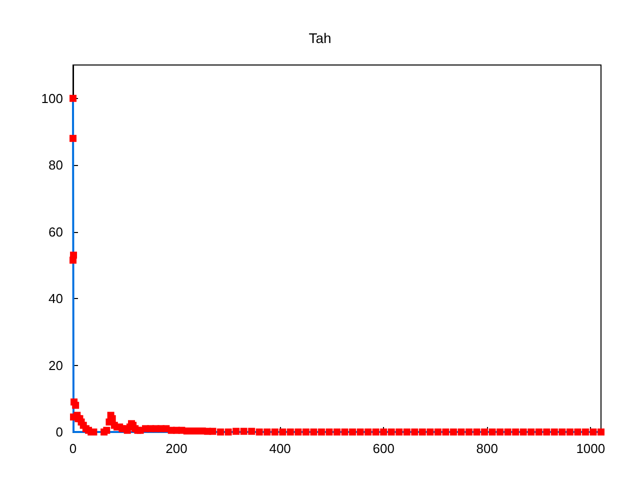  I want to click on x-tick-label: 800, so click(487, 448).